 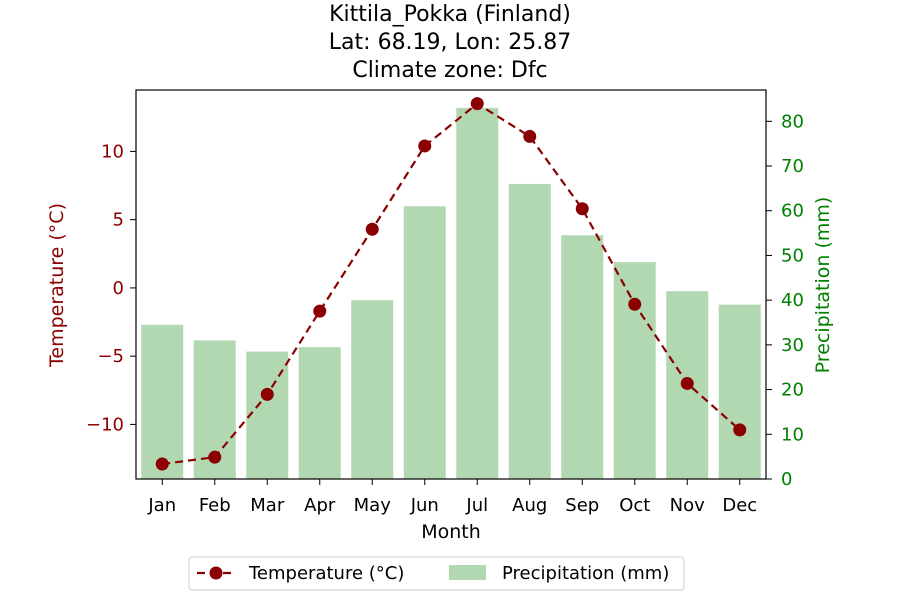 What do you see at coordinates (372, 389) in the screenshot?
I see `precipitation-bar-may` at bounding box center [372, 389].